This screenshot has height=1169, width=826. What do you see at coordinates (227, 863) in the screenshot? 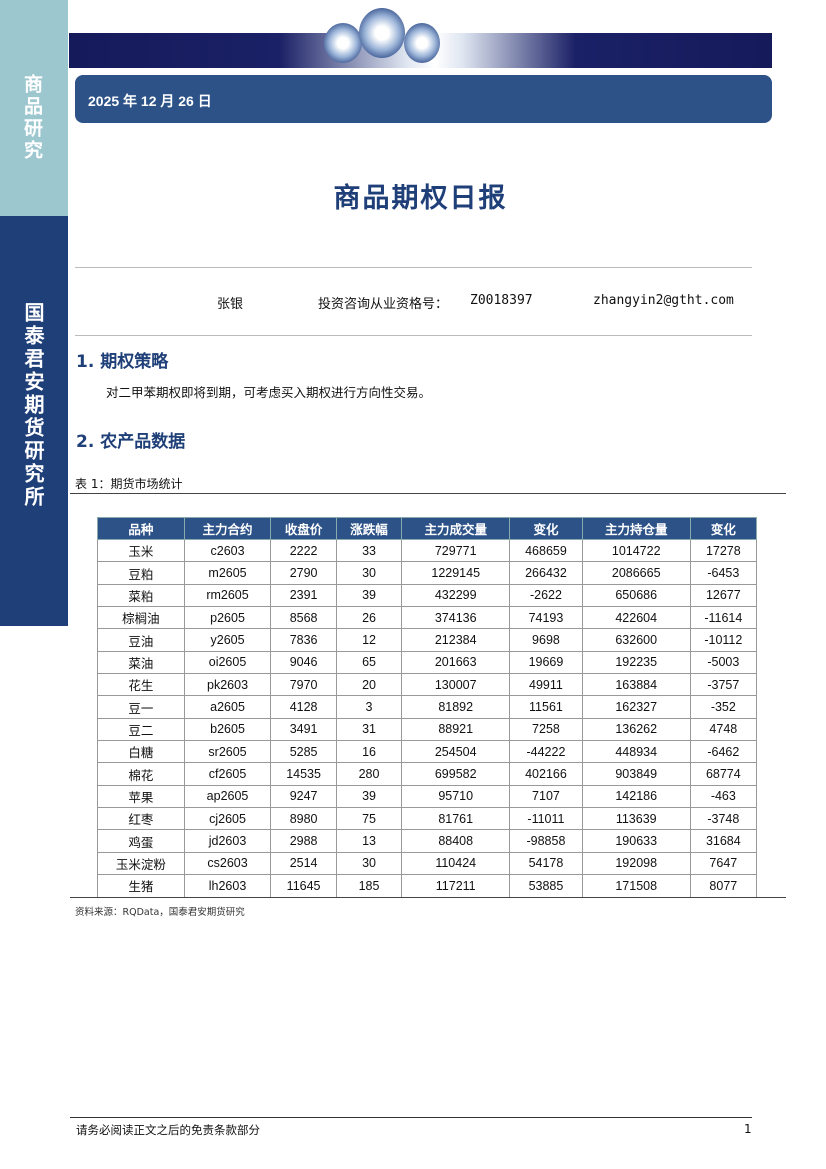
I see `table-cell: cs2603` at bounding box center [227, 863].